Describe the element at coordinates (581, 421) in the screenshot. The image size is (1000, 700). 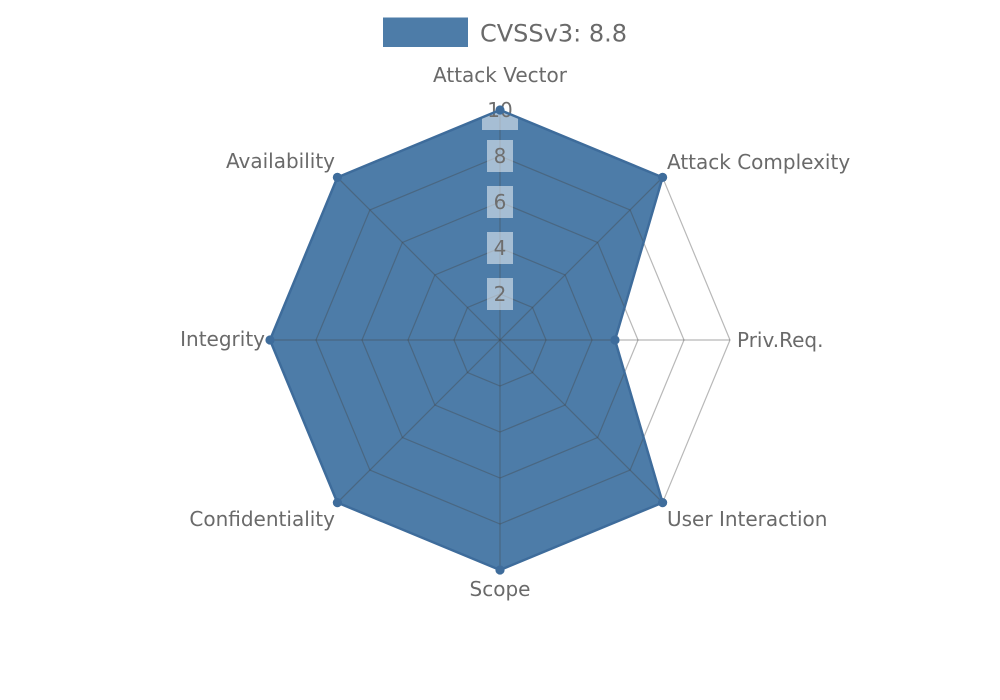
I see `axis-spoke-user-interaction` at that location.